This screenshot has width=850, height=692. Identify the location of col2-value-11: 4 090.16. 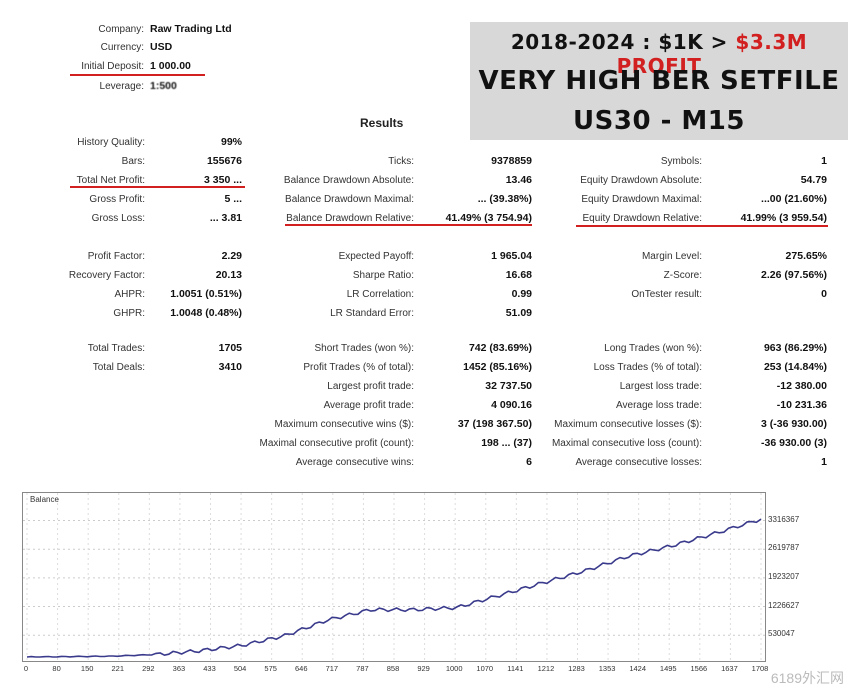
(511, 405).